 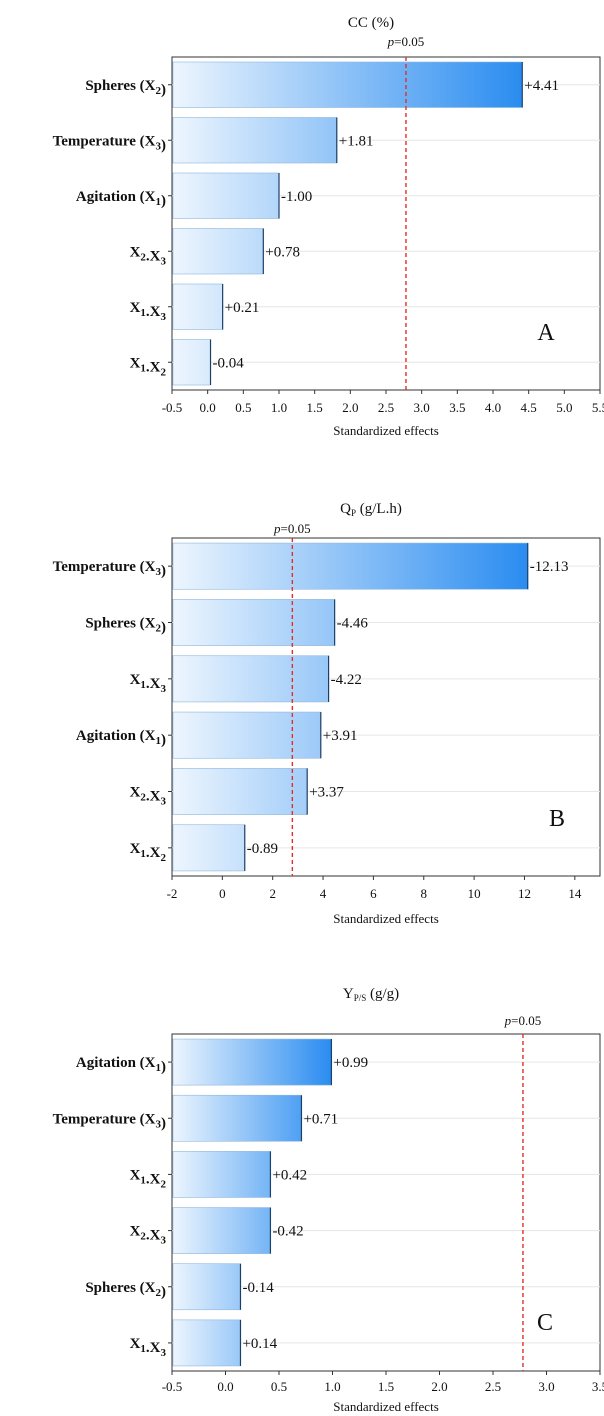 What do you see at coordinates (575, 893) in the screenshot?
I see `x-tick-label: 14` at bounding box center [575, 893].